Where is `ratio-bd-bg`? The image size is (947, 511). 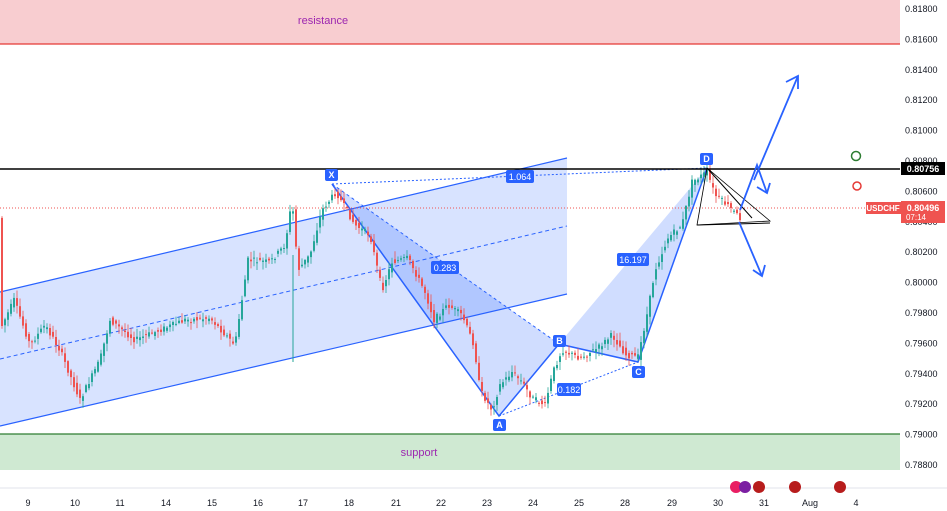
ratio-bd-bg is located at coordinates (633, 259).